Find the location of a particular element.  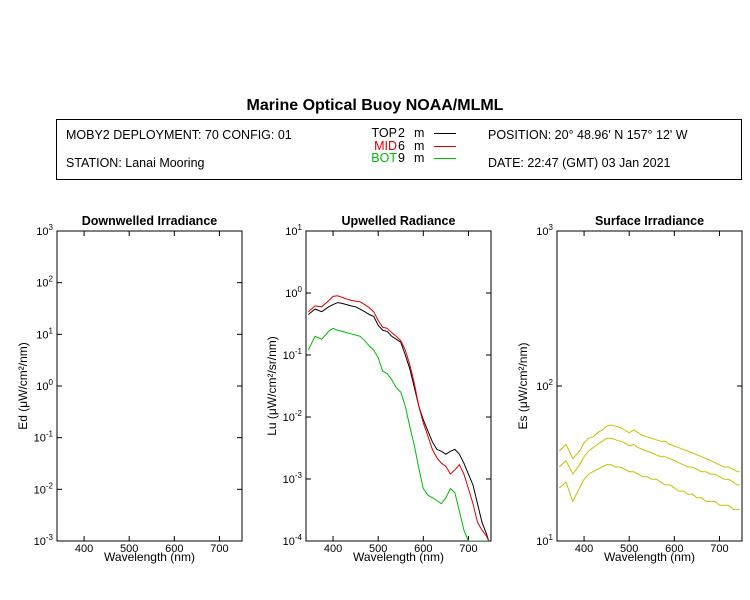

position-text: POSITION: 20° 48.96' N 157° 12' W is located at coordinates (588, 135).